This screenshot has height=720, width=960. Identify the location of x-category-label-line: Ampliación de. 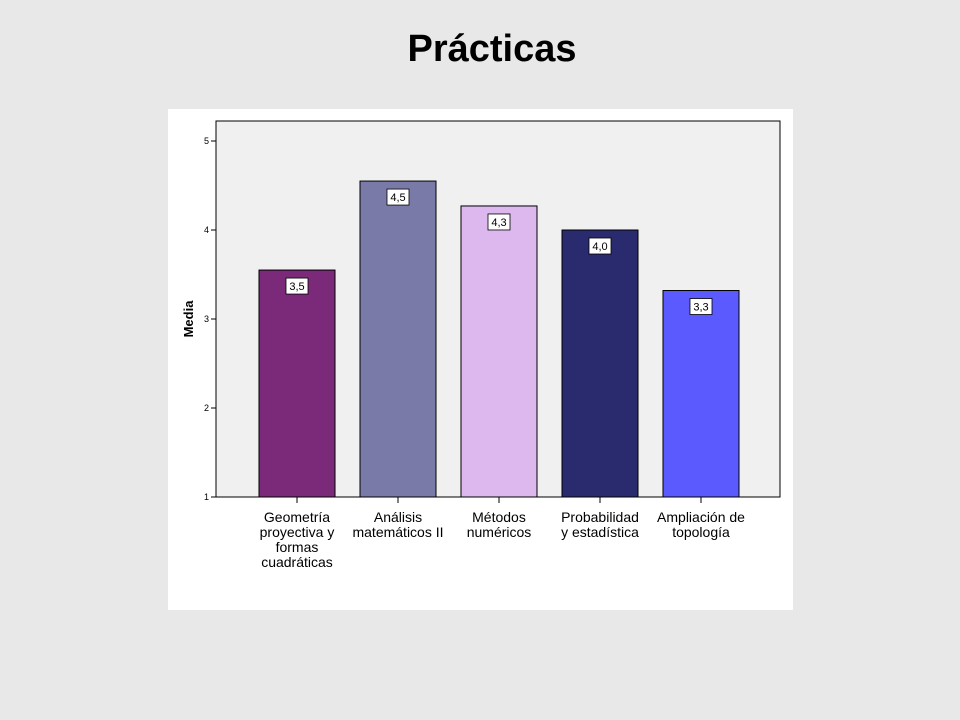
(701, 517).